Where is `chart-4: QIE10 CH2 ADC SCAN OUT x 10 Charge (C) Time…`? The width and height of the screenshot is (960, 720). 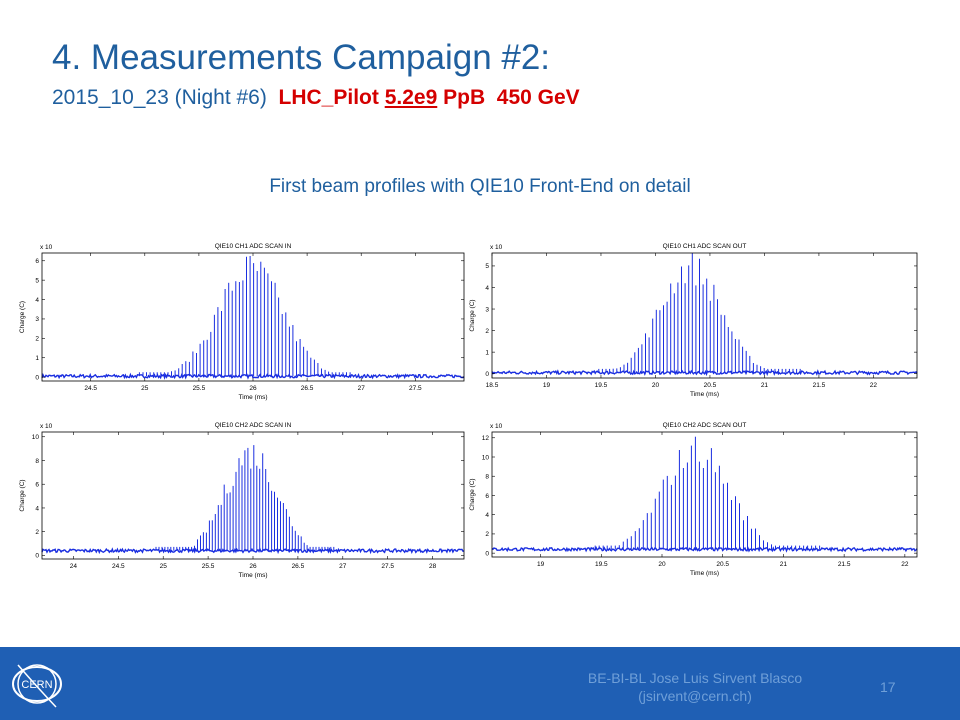
chart-4: QIE10 CH2 ADC SCAN OUT x 10 Charge (C) Time… is located at coordinates (693, 499).